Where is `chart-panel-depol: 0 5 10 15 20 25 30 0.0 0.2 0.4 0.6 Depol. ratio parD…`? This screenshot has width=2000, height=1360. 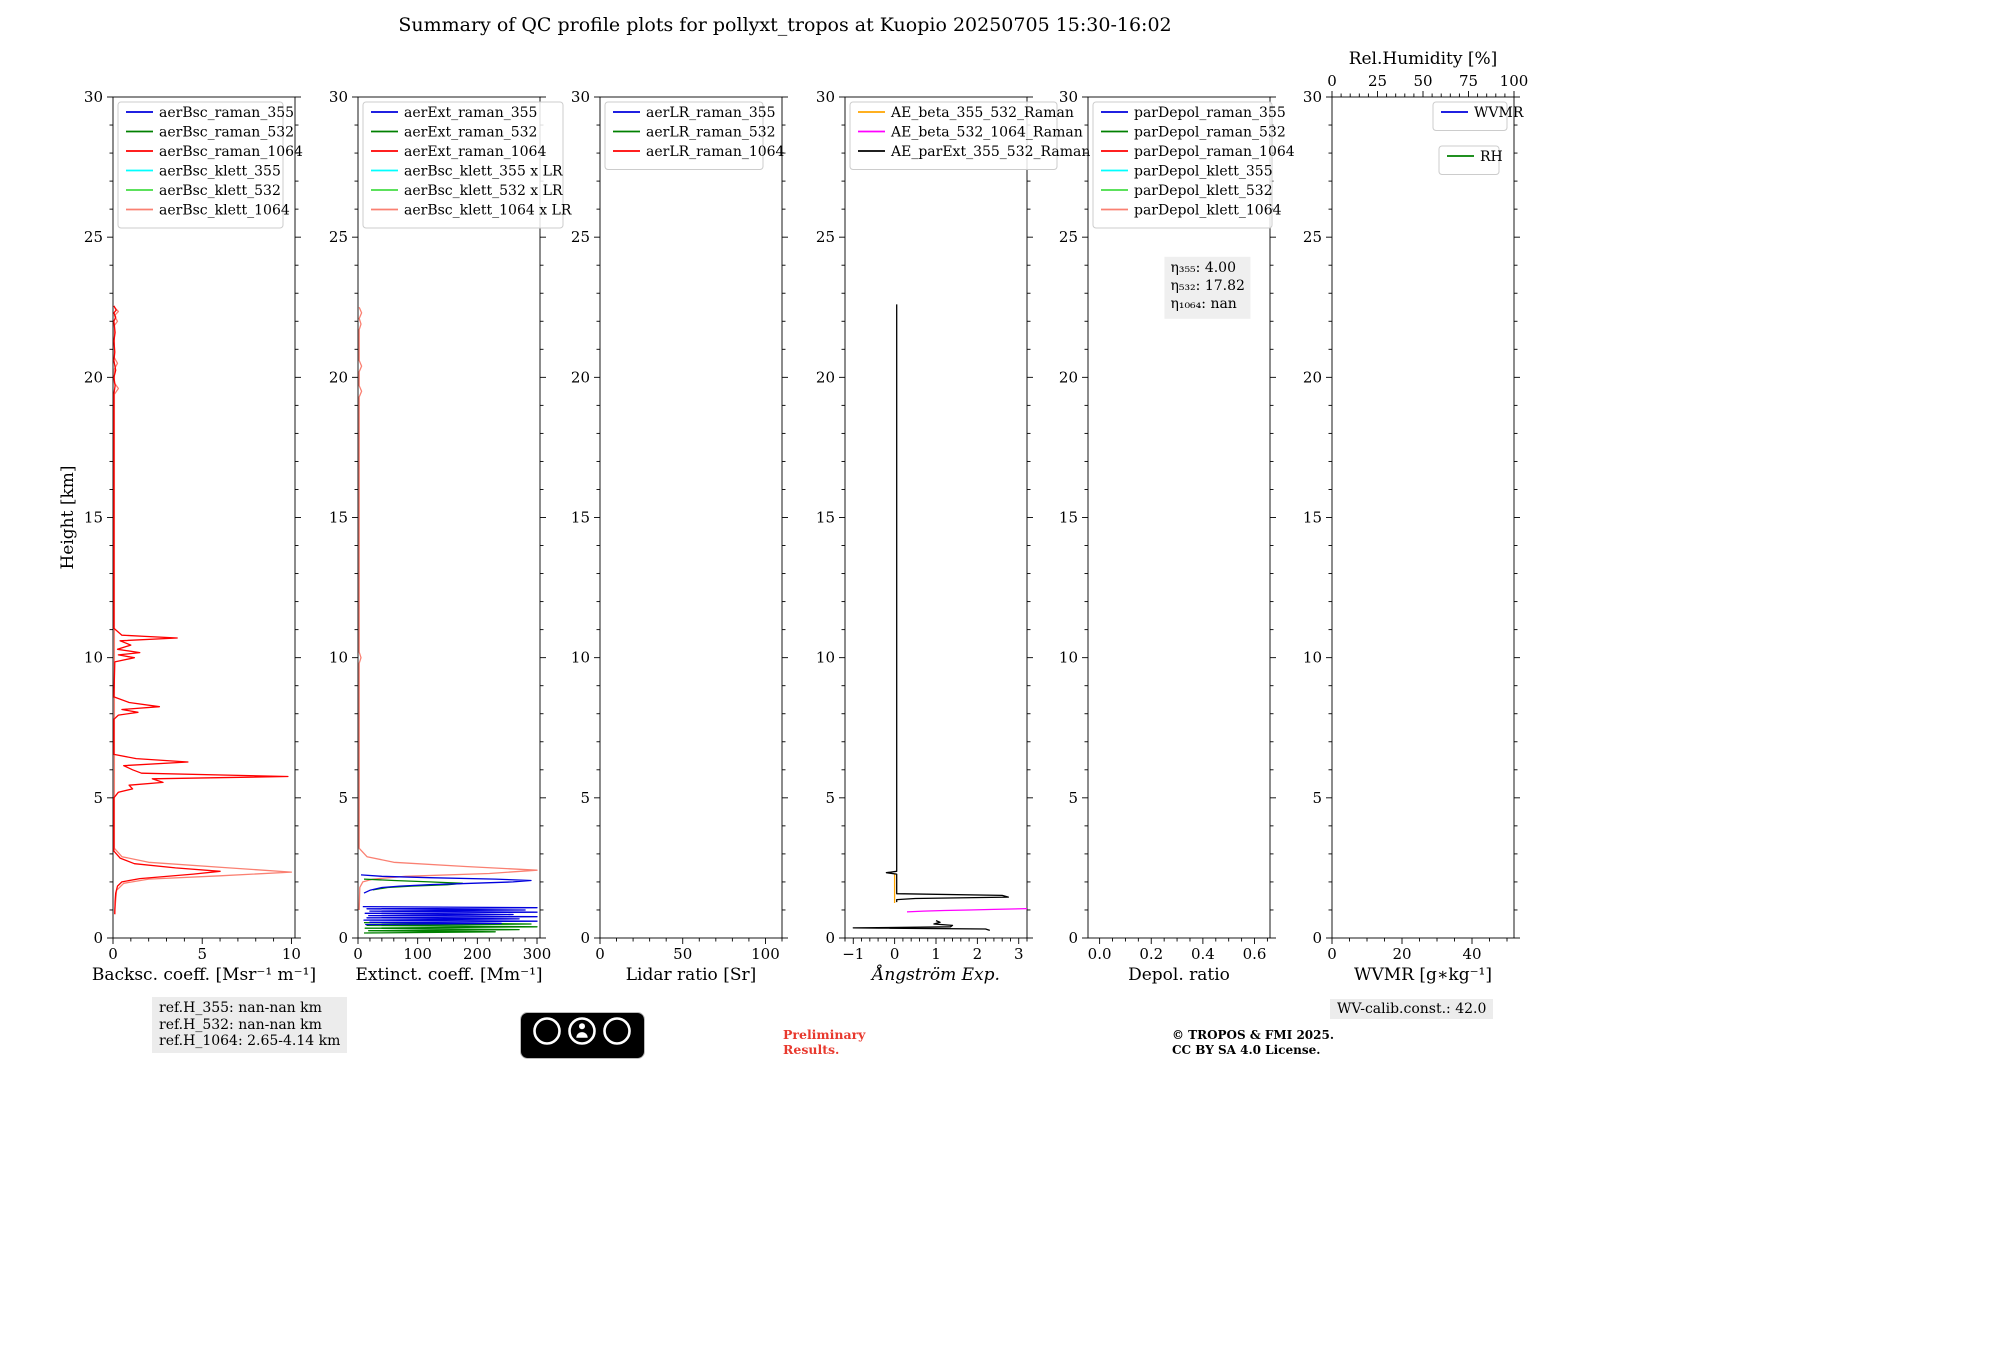 chart-panel-depol: 0 5 10 15 20 25 30 0.0 0.2 0.4 0.6 Depol. ratio parD… is located at coordinates (1177, 536).